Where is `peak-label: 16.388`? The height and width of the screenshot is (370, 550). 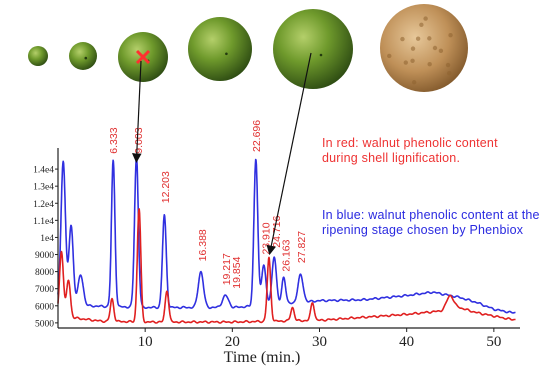 peak-label: 16.388 is located at coordinates (203, 245).